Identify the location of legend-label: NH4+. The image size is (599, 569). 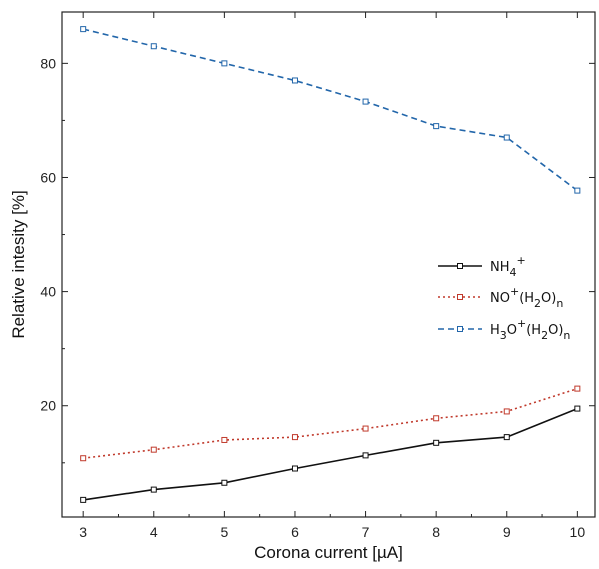
(508, 266).